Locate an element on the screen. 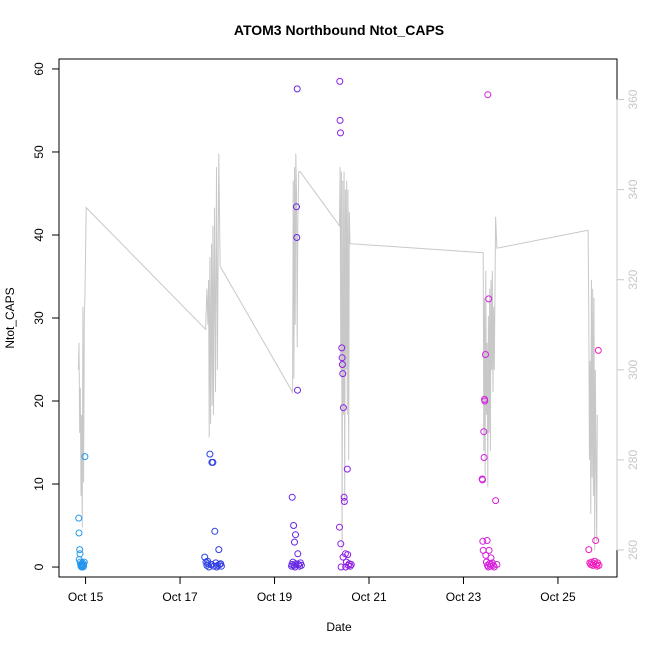 This screenshot has height=650, width=650. y2-tick-label: 340 is located at coordinates (633, 189).